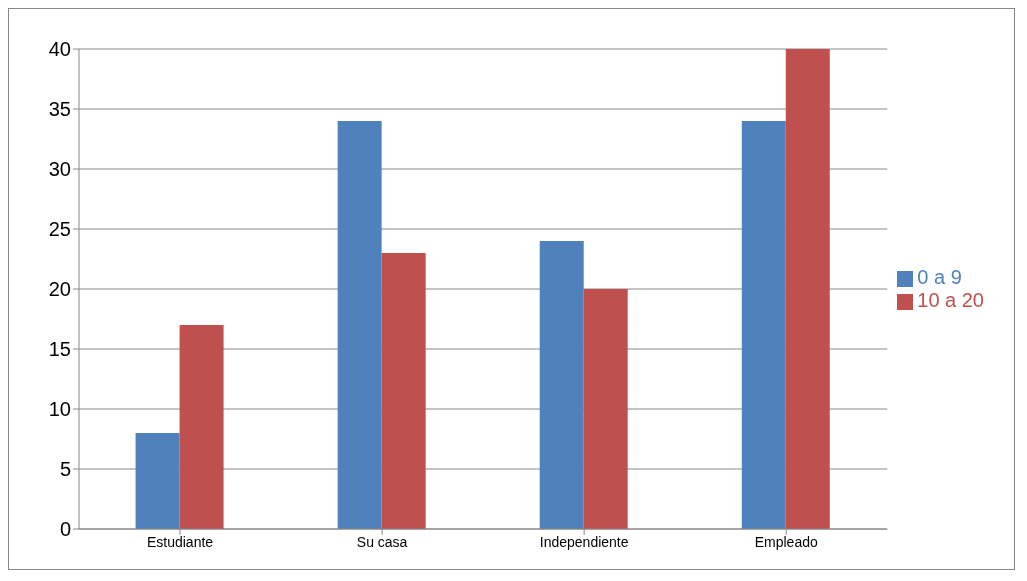 The height and width of the screenshot is (581, 1027). What do you see at coordinates (59, 409) in the screenshot?
I see `y-tick-label: 10` at bounding box center [59, 409].